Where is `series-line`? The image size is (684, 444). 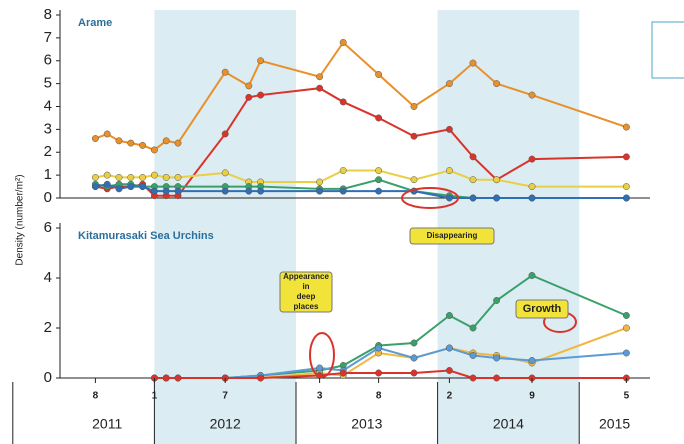 series-line is located at coordinates (390, 374).